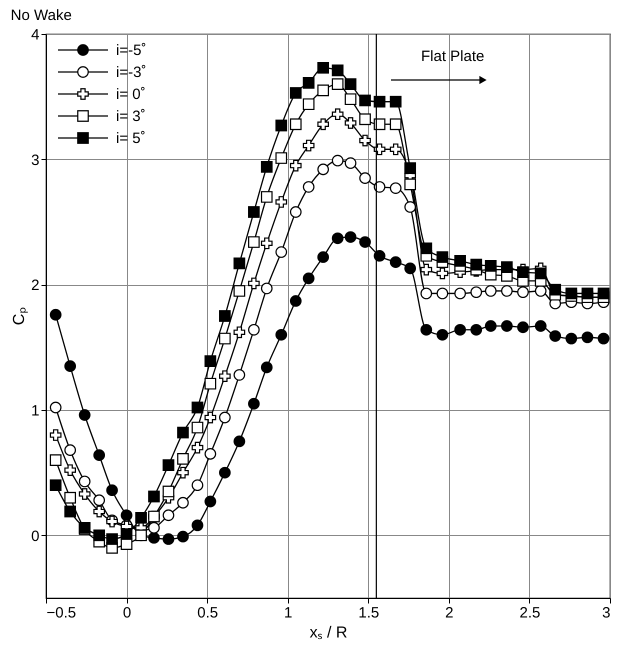 This screenshot has width=623, height=648. What do you see at coordinates (35, 285) in the screenshot?
I see `y-tick-label: 2` at bounding box center [35, 285].